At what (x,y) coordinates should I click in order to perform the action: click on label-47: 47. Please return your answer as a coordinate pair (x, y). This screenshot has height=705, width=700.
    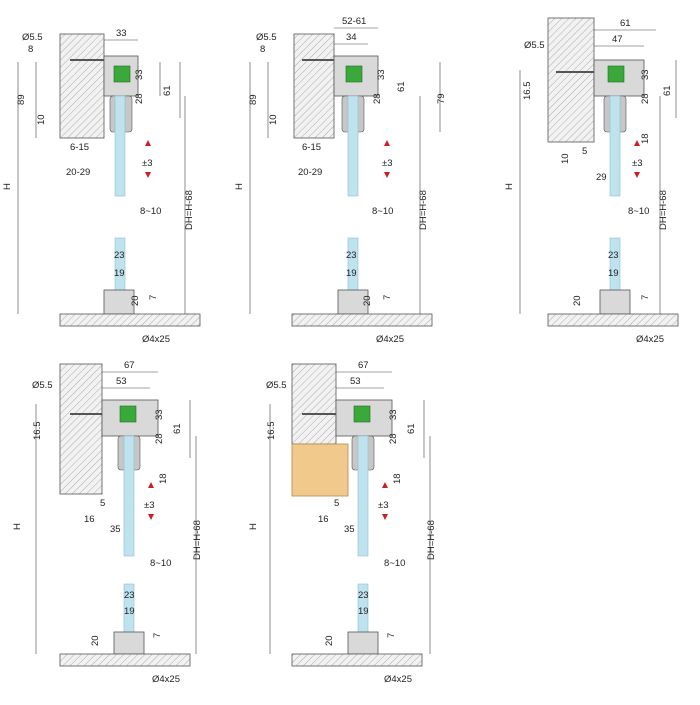
    Looking at the image, I should click on (617, 39).